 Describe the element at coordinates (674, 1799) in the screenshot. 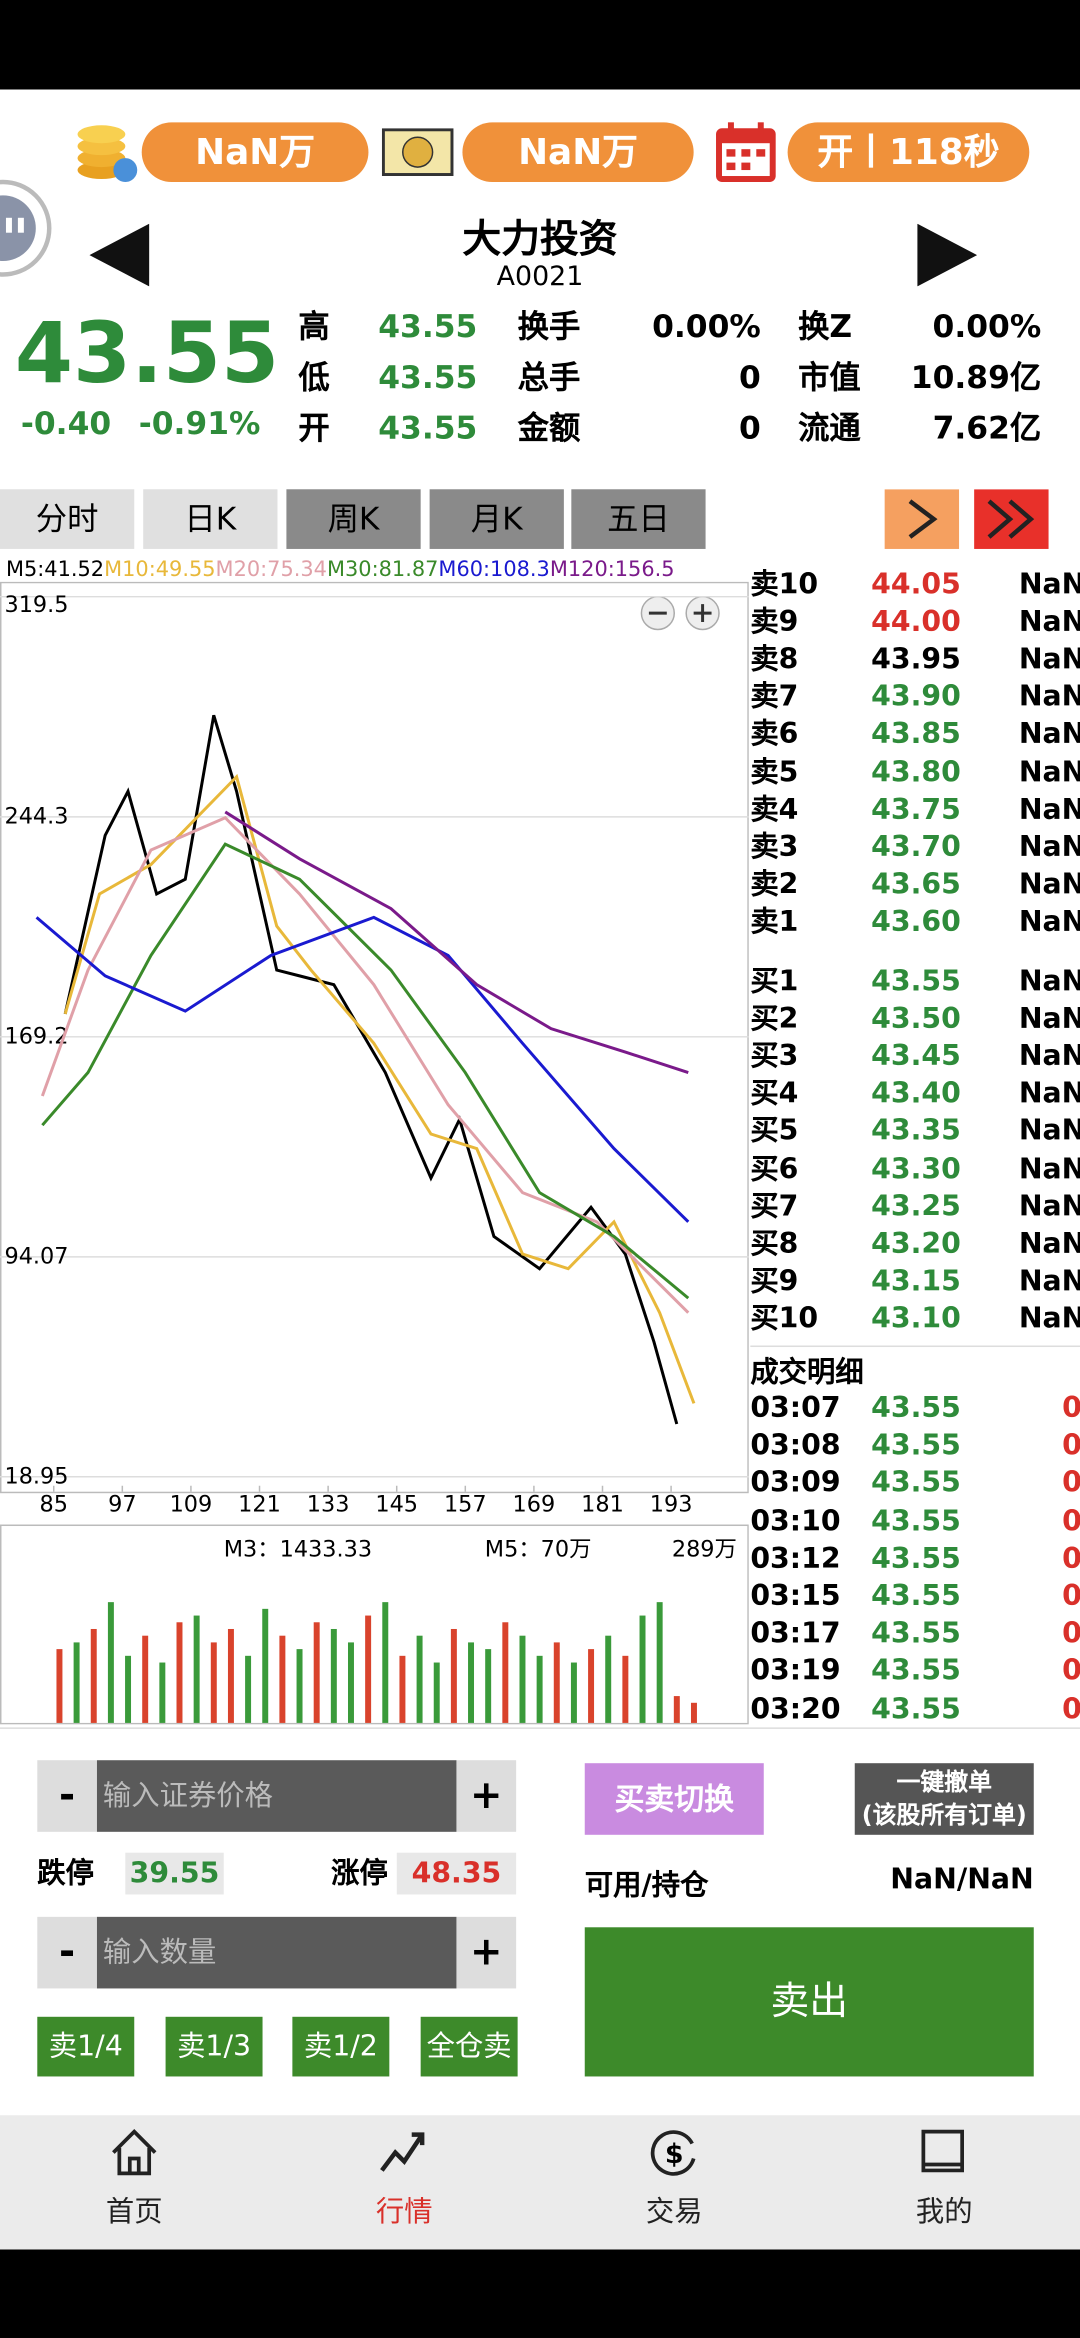

I see `switch-button: 买卖切换` at that location.